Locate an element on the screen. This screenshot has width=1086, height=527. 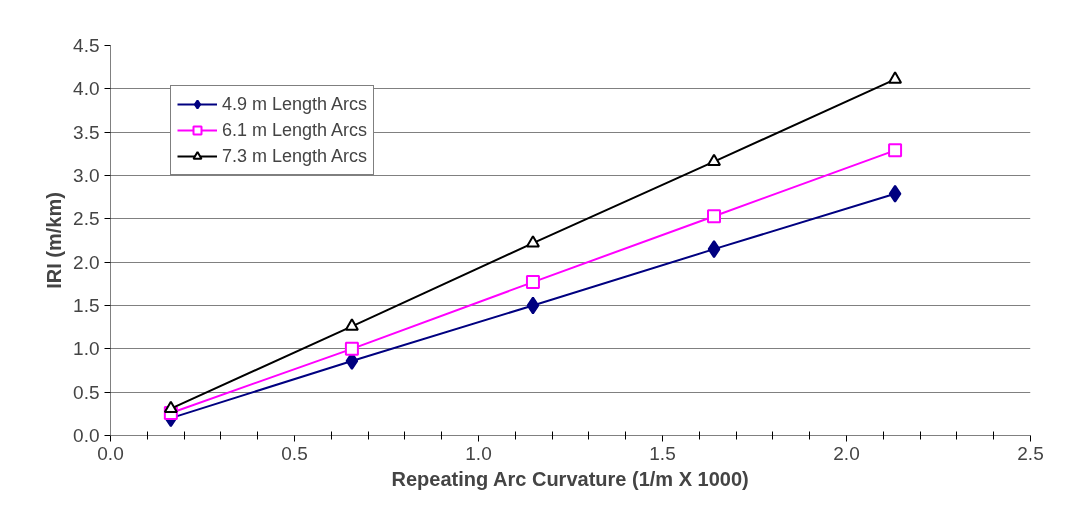
x-tick-label: 0.5 is located at coordinates (294, 453).